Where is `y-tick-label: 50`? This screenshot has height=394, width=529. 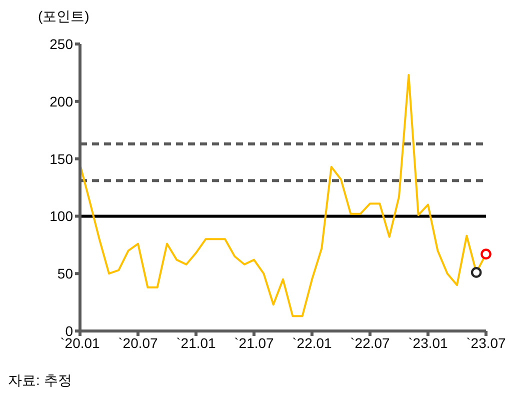
y-tick-label: 50 is located at coordinates (65, 274).